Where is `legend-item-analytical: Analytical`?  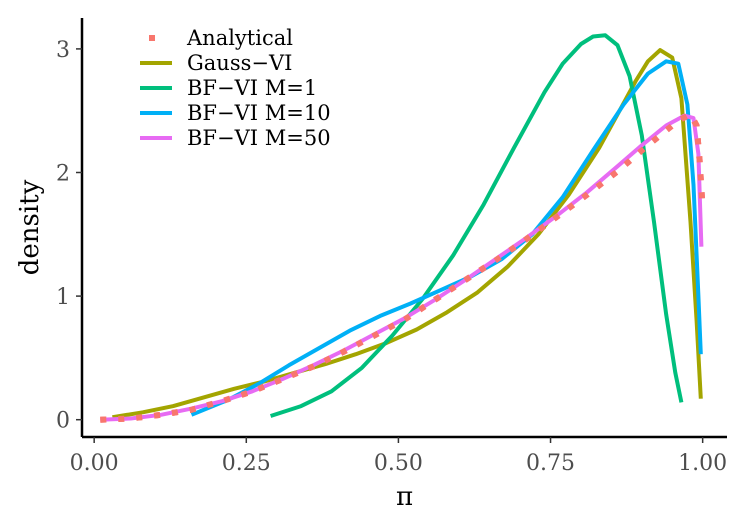
legend-item-analytical: Analytical is located at coordinates (221, 38).